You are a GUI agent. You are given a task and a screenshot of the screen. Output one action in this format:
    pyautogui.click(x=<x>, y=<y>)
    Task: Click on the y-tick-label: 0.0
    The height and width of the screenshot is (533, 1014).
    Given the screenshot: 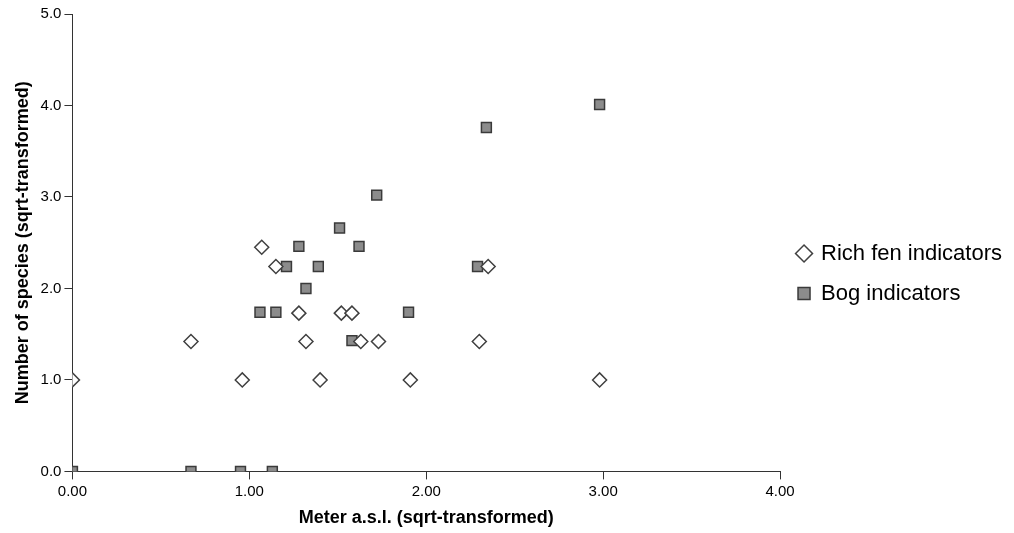 What is the action you would take?
    pyautogui.click(x=51, y=470)
    